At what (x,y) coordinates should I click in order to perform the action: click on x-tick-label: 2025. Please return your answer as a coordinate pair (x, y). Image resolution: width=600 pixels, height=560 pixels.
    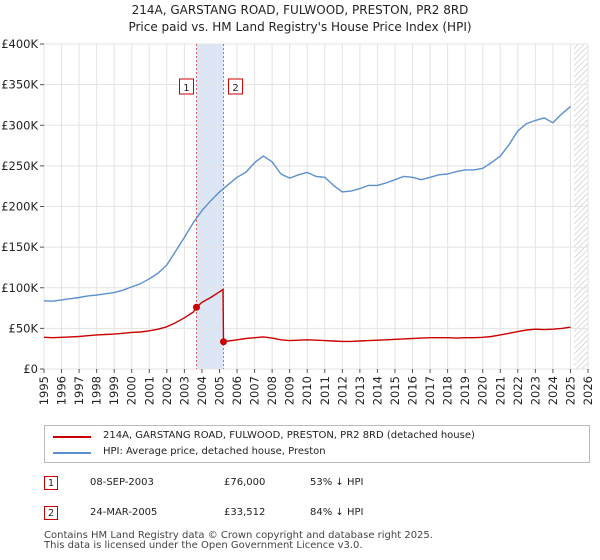
    Looking at the image, I should click on (570, 390).